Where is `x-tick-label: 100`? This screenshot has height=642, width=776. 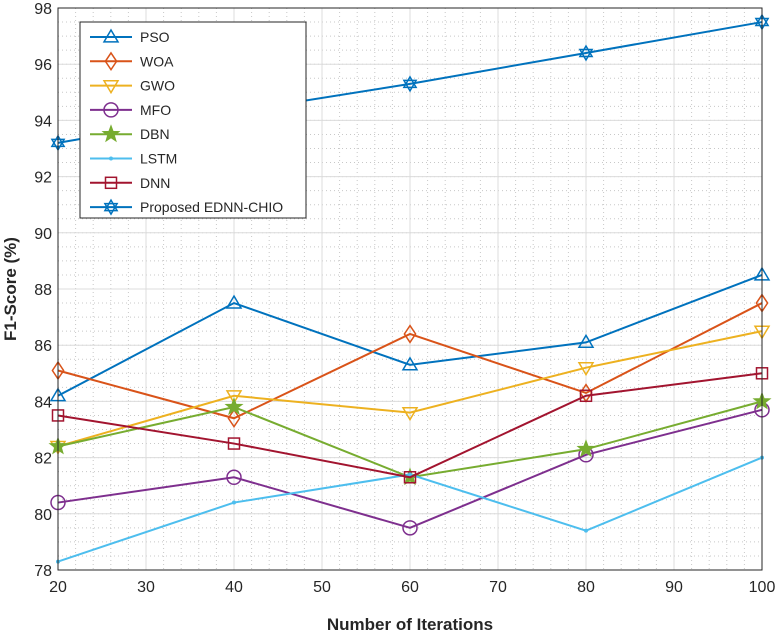 x-tick-label: 100 is located at coordinates (762, 587).